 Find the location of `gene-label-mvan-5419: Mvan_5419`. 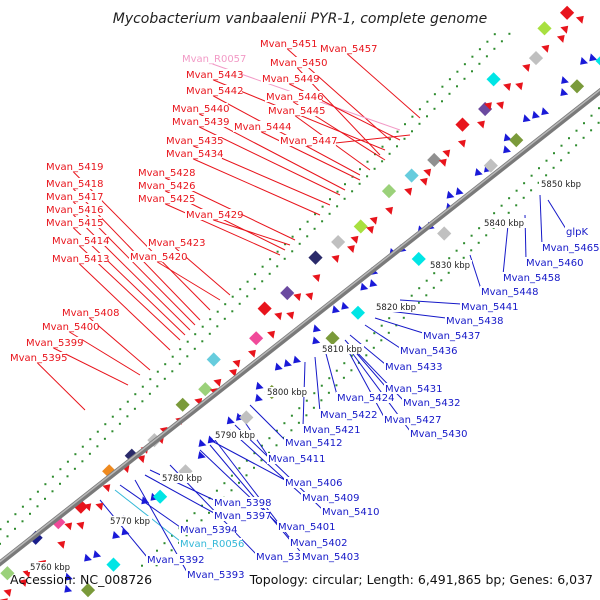

gene-label-mvan-5419: Mvan_5419 is located at coordinates (74, 167).